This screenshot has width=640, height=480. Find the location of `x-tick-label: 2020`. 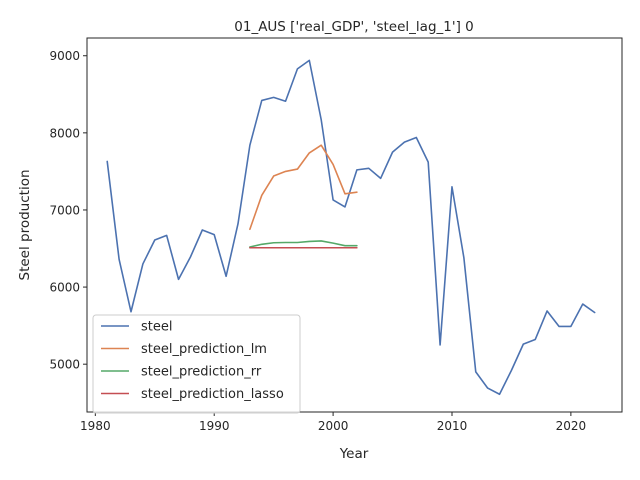

x-tick-label: 2020 is located at coordinates (571, 426).